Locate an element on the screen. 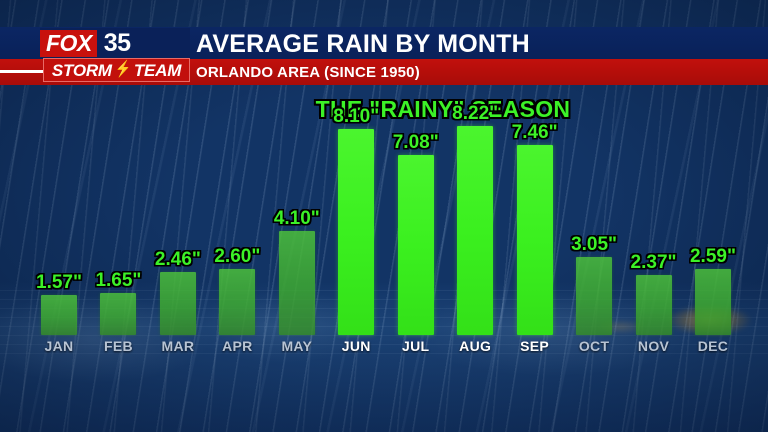 This screenshot has height=432, width=768. month-label: NOV is located at coordinates (653, 346).